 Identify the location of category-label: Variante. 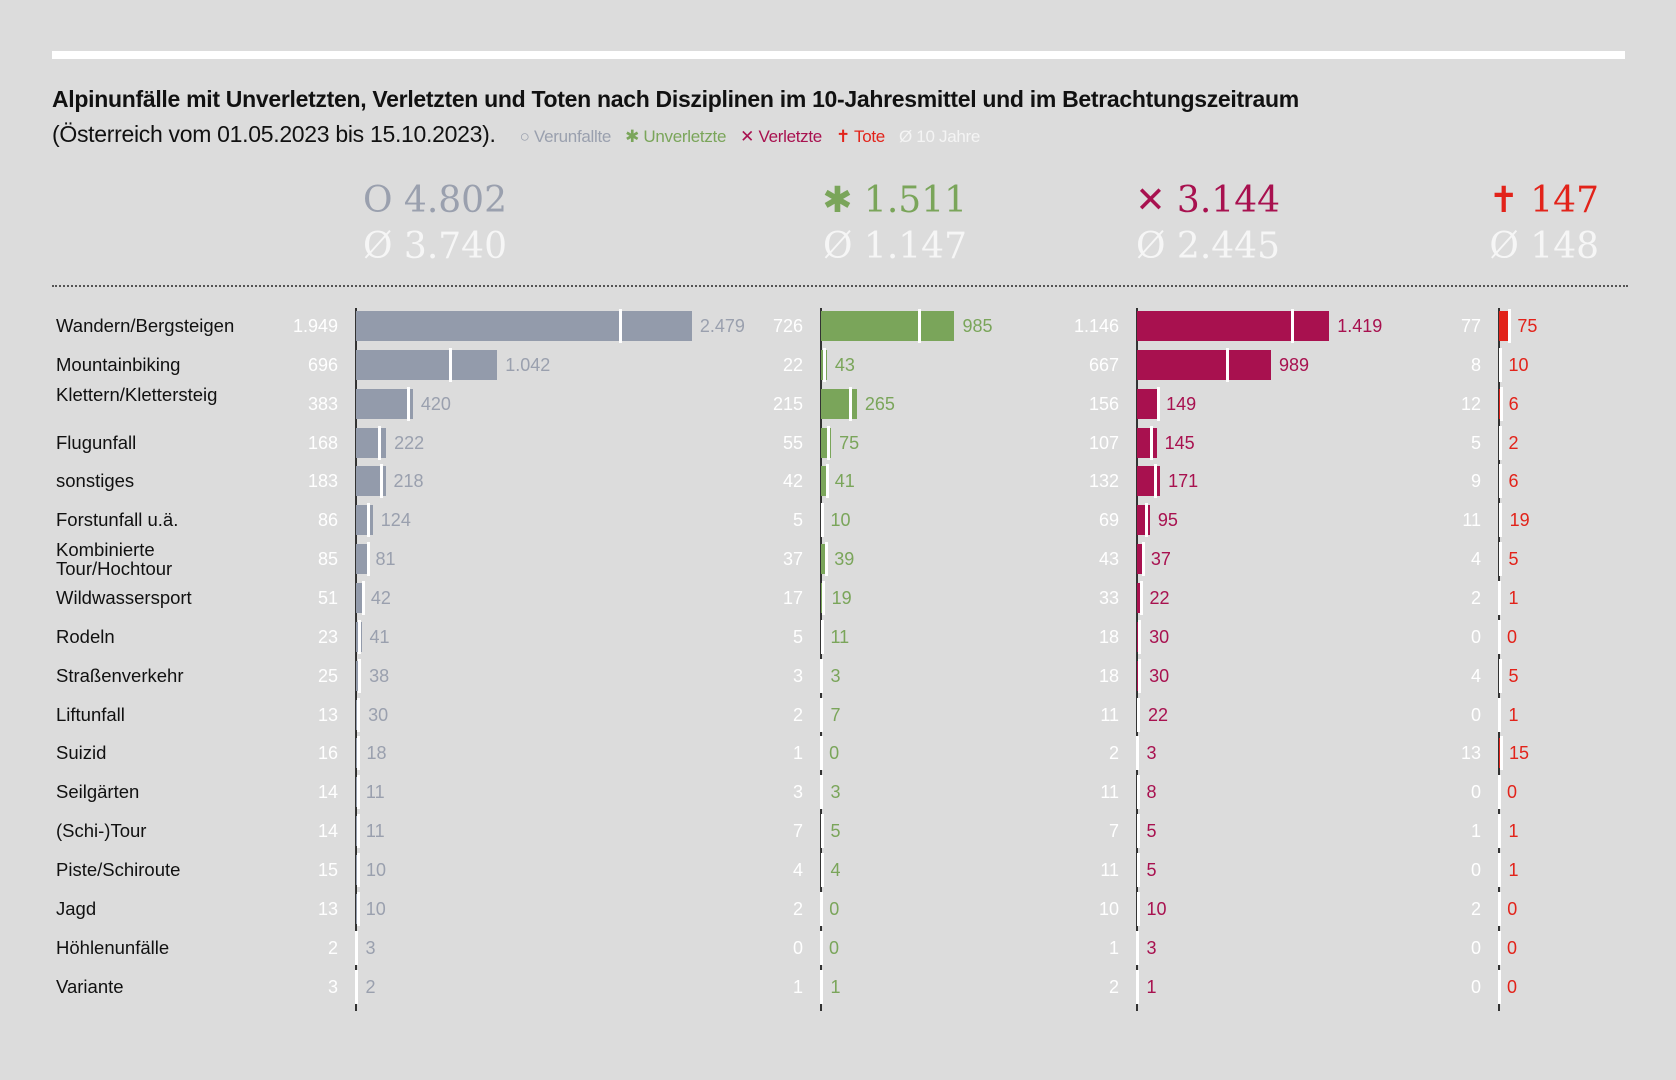
(90, 986).